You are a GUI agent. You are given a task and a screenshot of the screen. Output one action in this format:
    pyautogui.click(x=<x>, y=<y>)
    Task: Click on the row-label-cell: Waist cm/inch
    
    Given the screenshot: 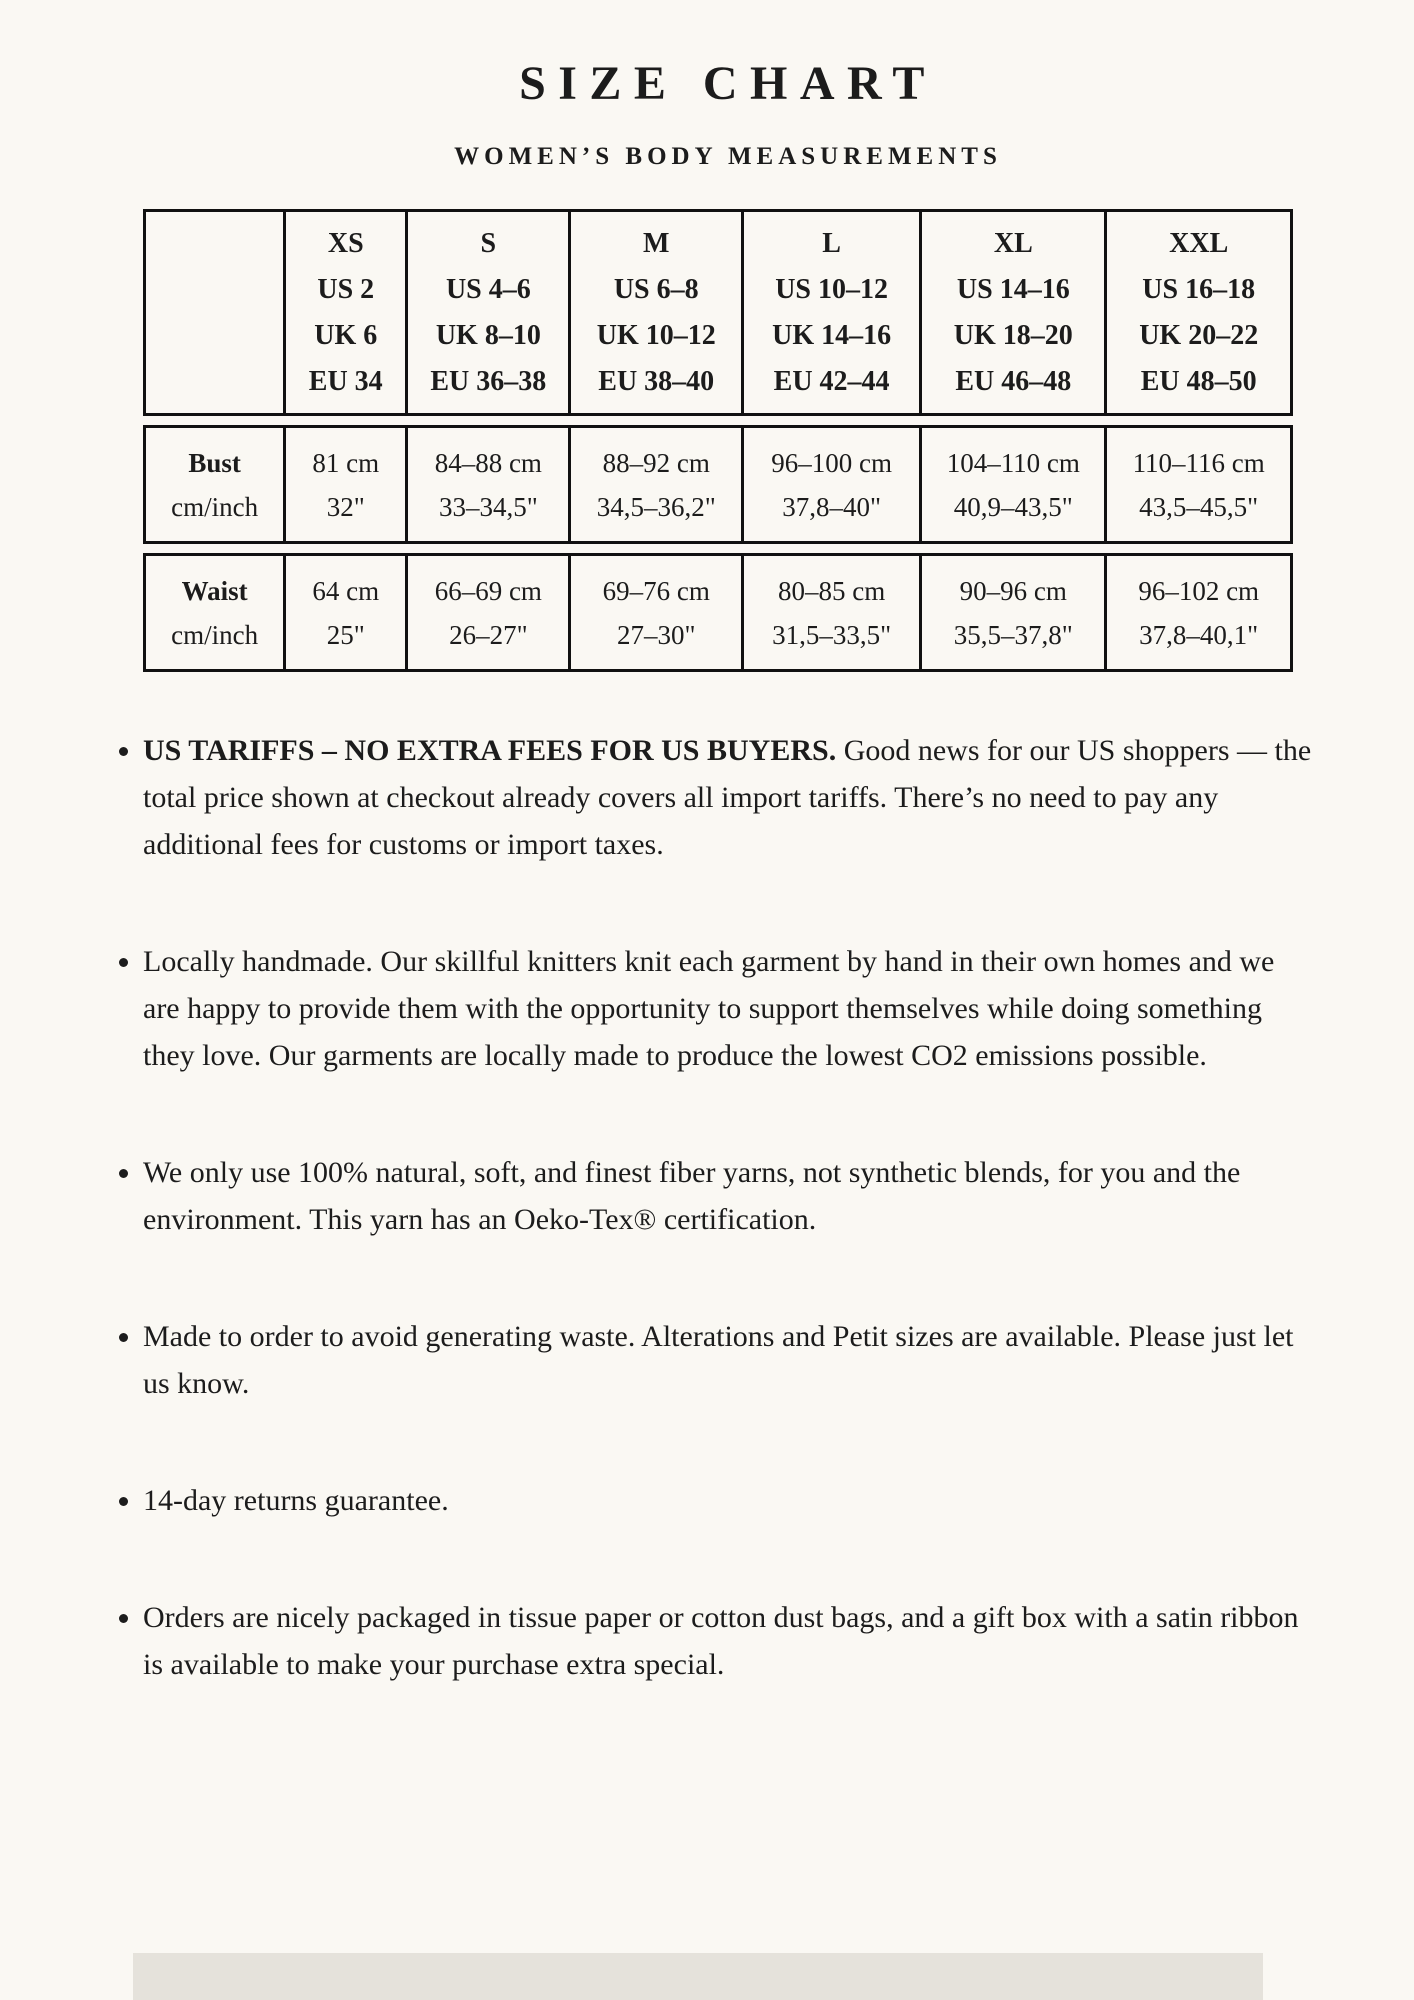 What is the action you would take?
    pyautogui.click(x=213, y=612)
    